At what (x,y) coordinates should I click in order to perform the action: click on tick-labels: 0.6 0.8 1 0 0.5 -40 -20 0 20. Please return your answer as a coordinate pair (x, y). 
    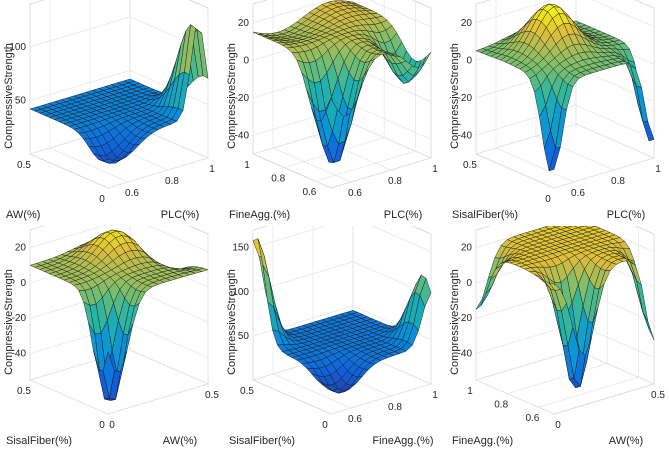
    Looking at the image, I should click on (560, 111).